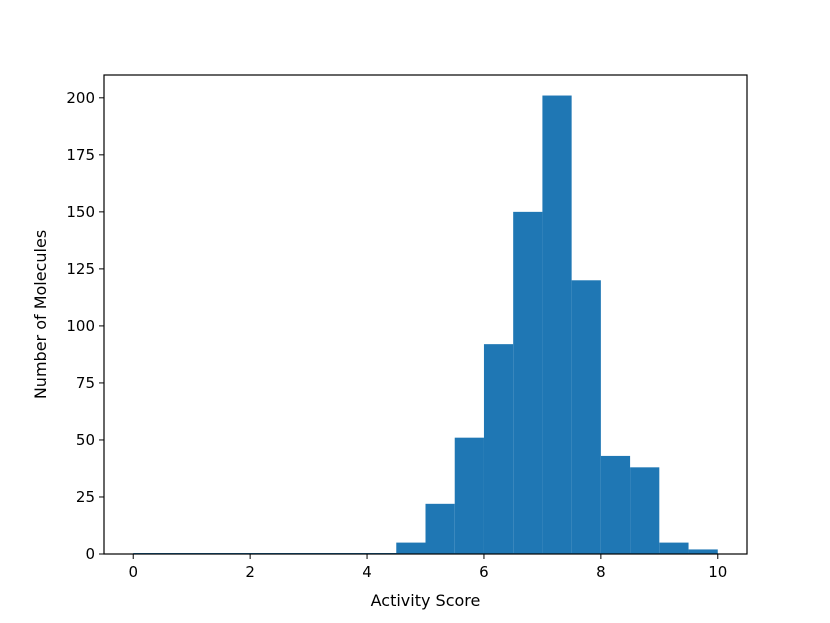  Describe the element at coordinates (80, 98) in the screenshot. I see `y-tick-label: 200` at that location.